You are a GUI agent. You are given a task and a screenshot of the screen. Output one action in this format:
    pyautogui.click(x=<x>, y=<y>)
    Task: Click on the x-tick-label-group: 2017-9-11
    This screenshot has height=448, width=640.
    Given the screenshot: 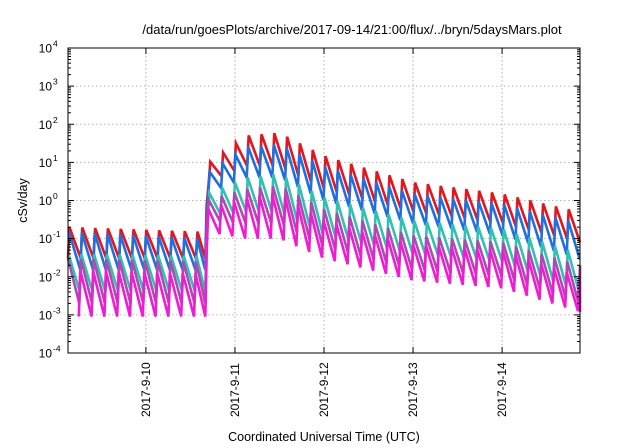 What is the action you would take?
    pyautogui.click(x=235, y=390)
    